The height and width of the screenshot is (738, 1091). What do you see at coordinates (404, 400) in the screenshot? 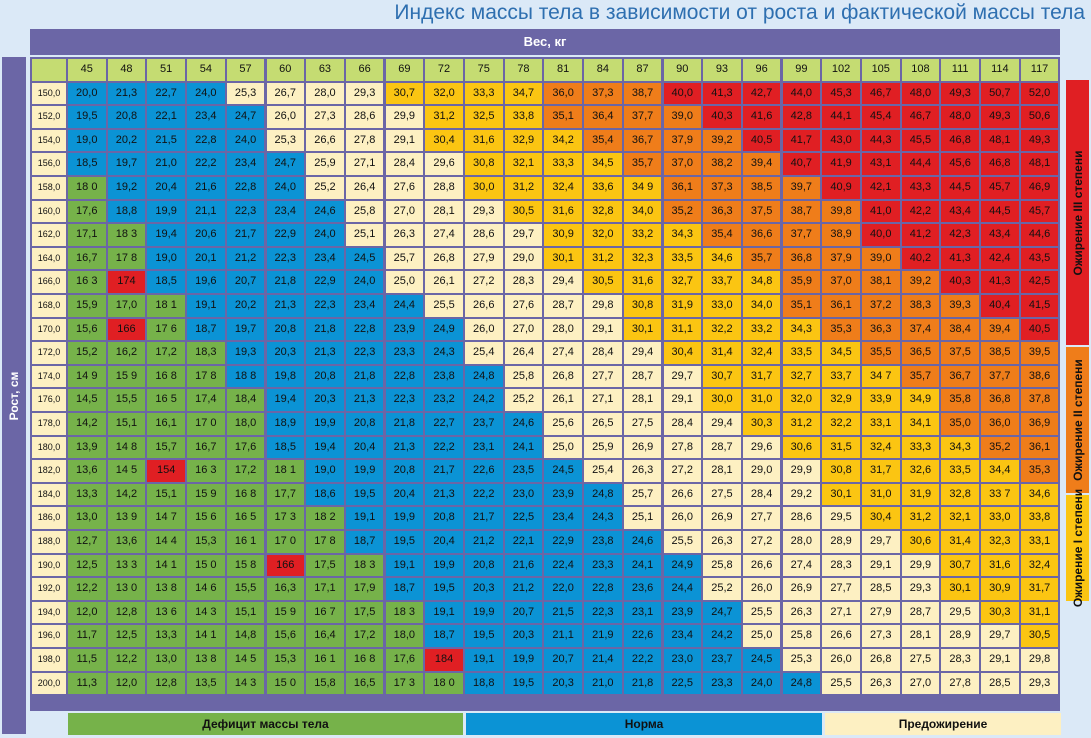
I see `bmi-cell: 22,3` at bounding box center [404, 400].